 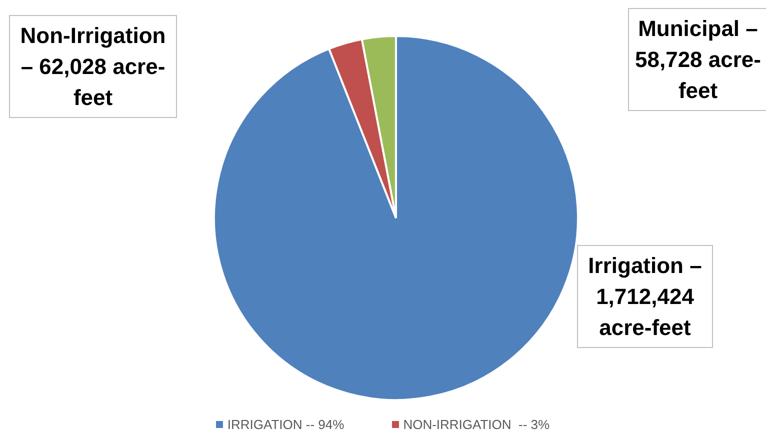 What do you see at coordinates (93, 66) in the screenshot?
I see `text: Non-Irrigation – 62,028 acre-feet` at bounding box center [93, 66].